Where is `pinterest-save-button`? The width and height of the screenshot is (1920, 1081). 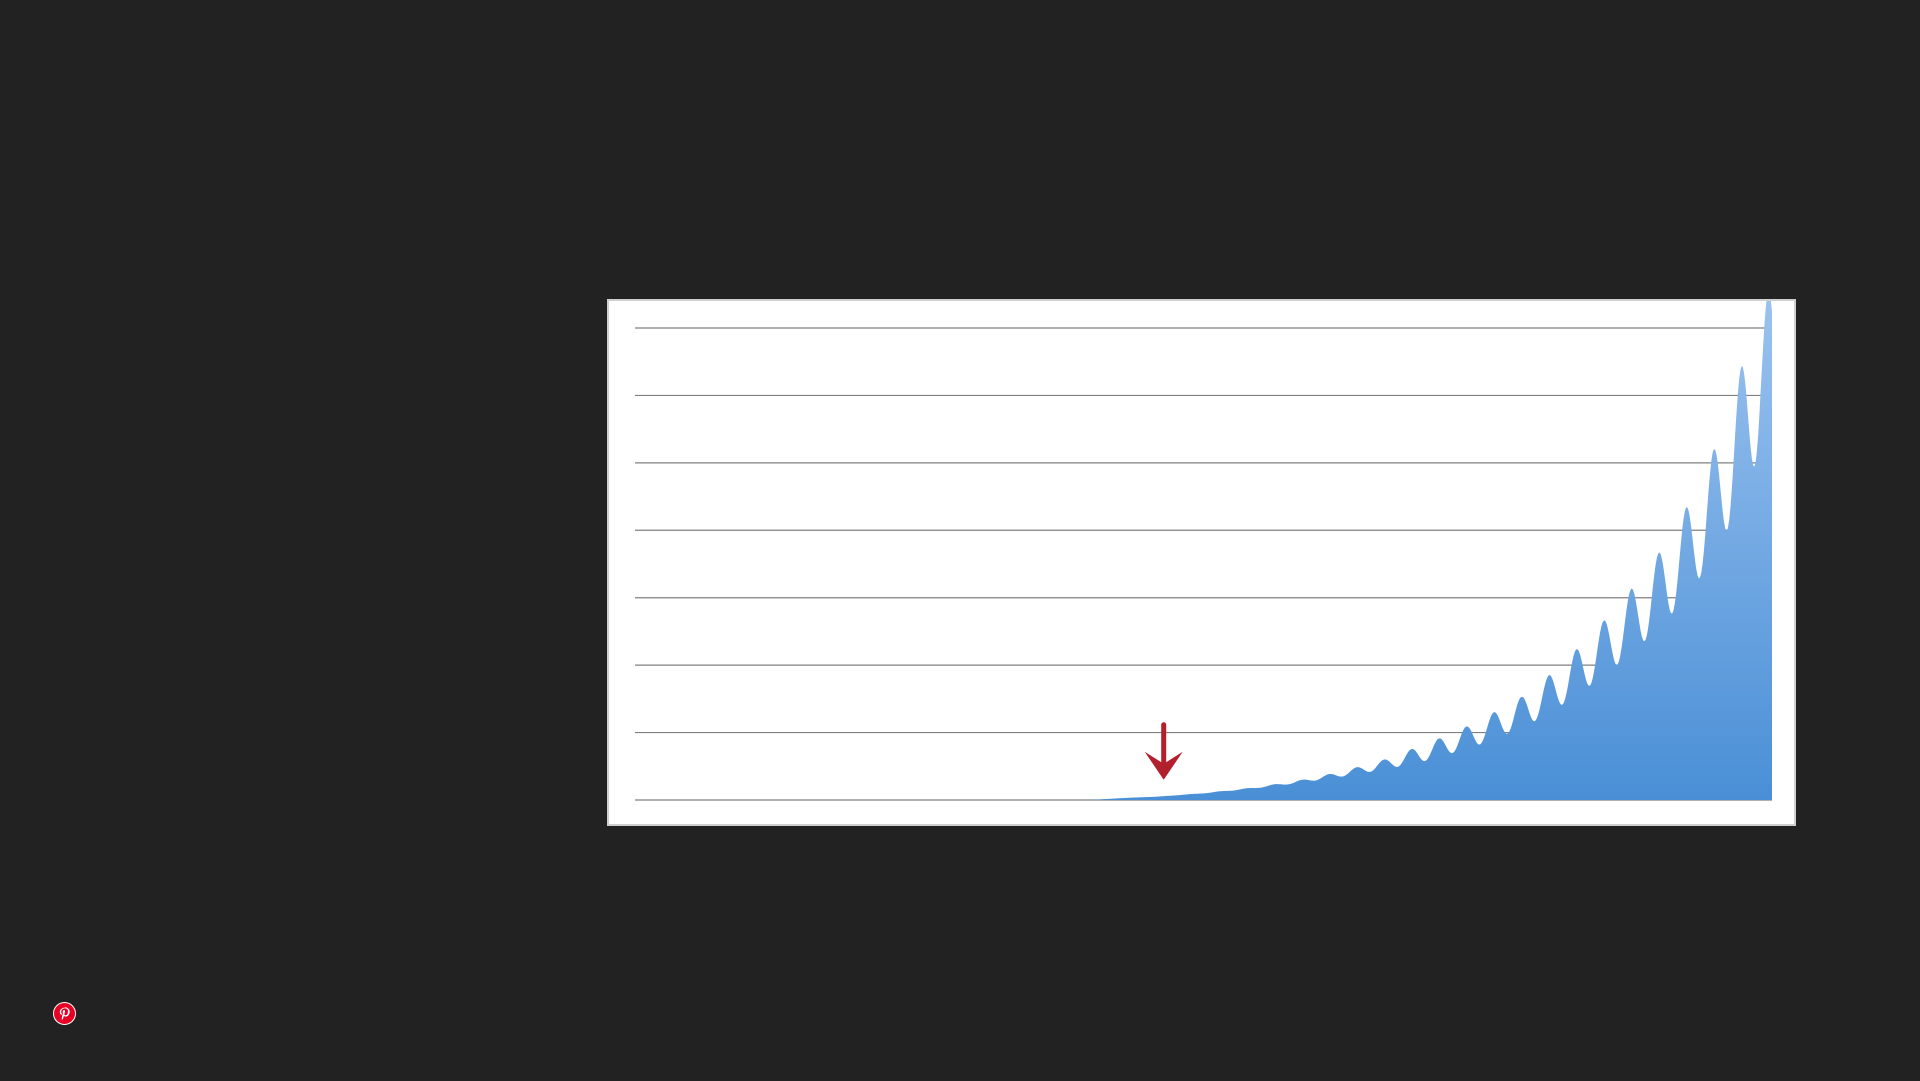
pinterest-save-button is located at coordinates (64, 1013).